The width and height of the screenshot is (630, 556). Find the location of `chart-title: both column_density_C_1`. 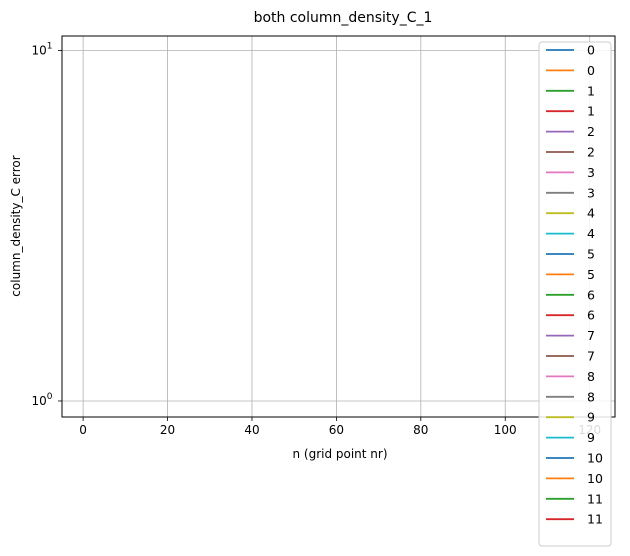

chart-title: both column_density_C_1 is located at coordinates (343, 18).